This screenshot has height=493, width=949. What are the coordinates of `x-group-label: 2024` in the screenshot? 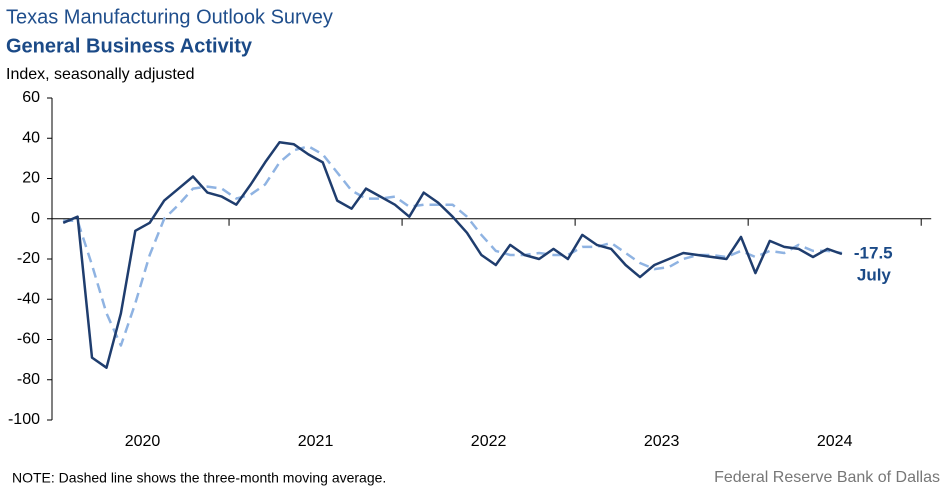 It's located at (835, 441).